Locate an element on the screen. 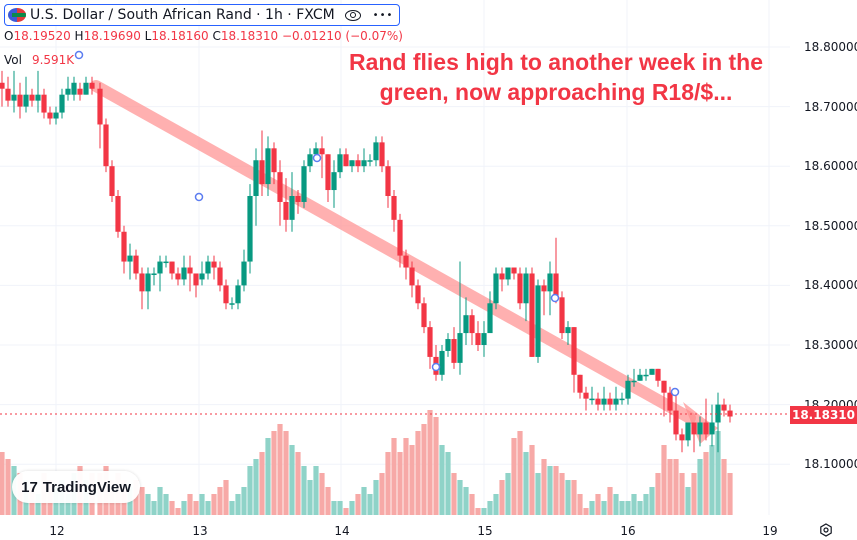 The height and width of the screenshot is (540, 857). tradingview-logo: 17 TradingView is located at coordinates (76, 487).